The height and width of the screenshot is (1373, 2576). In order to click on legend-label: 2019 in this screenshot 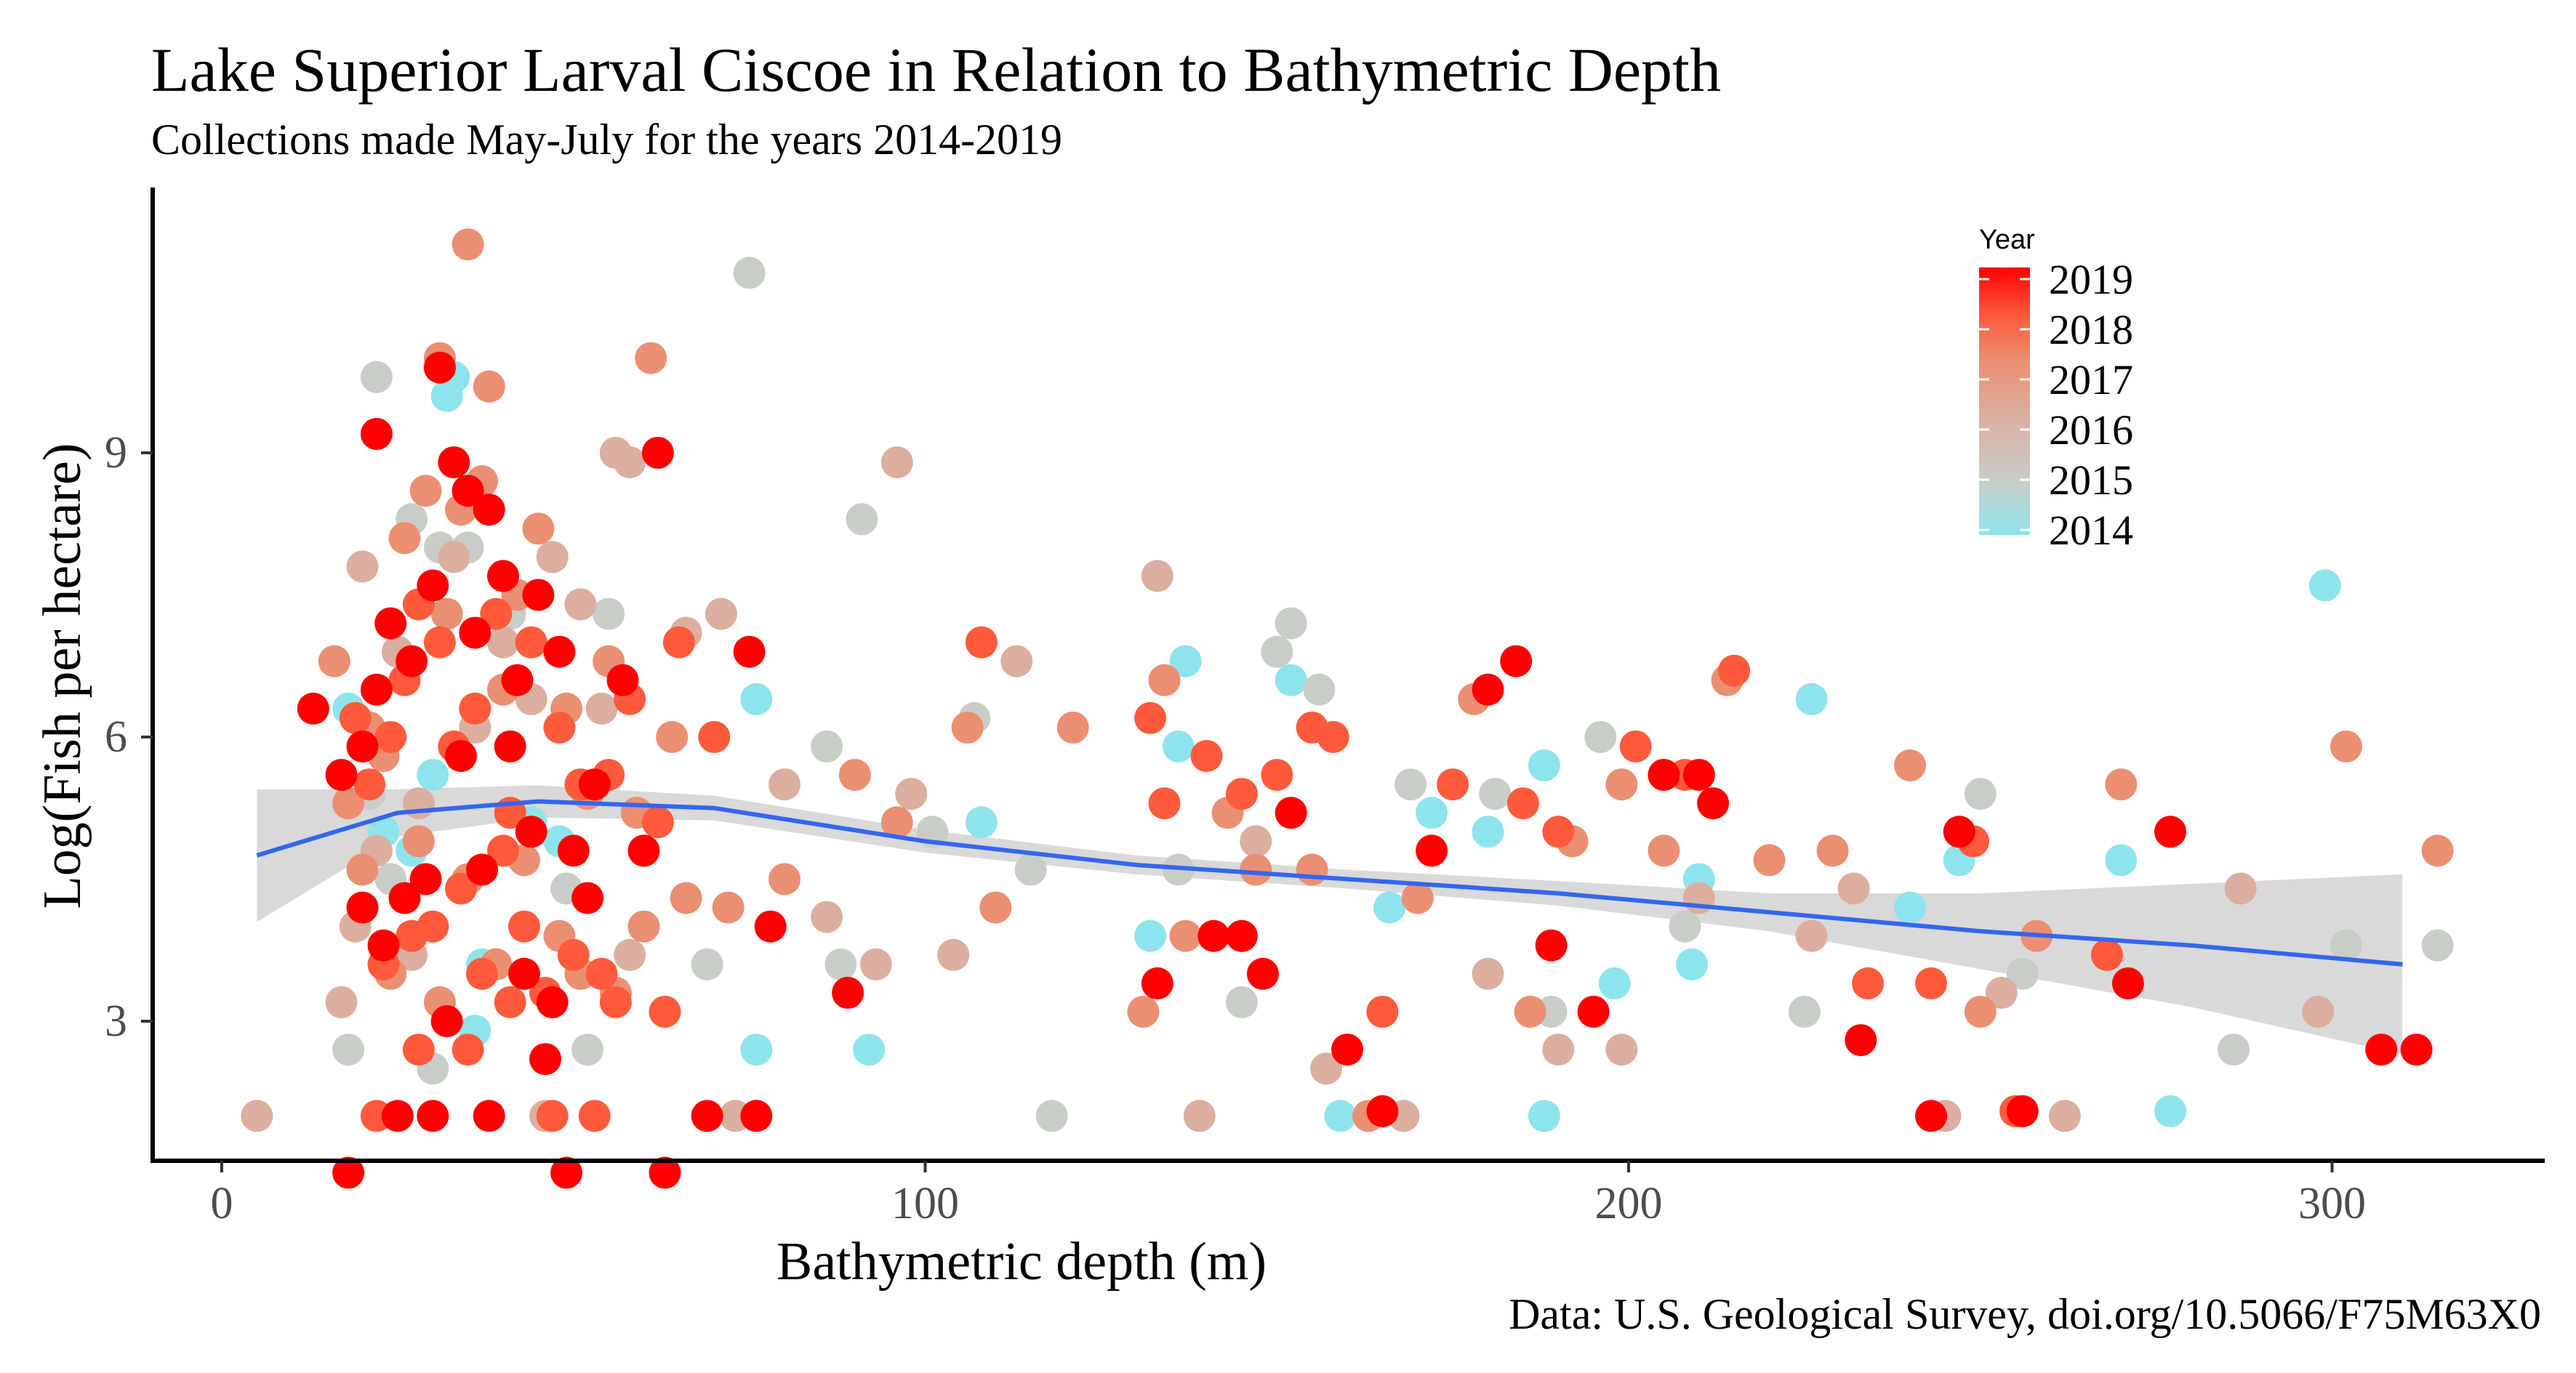, I will do `click(2091, 280)`.